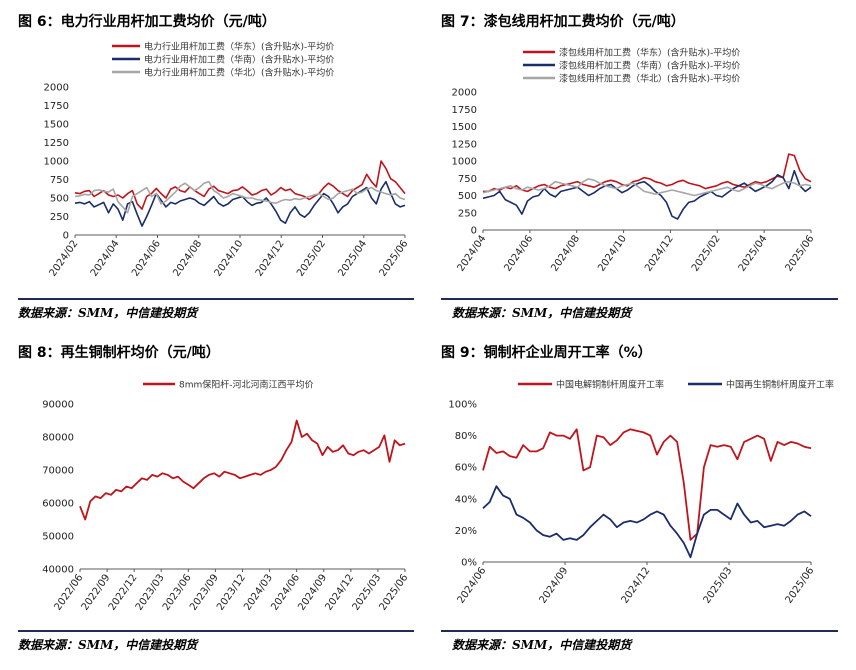  I want to click on divider-fig7, so click(639, 299).